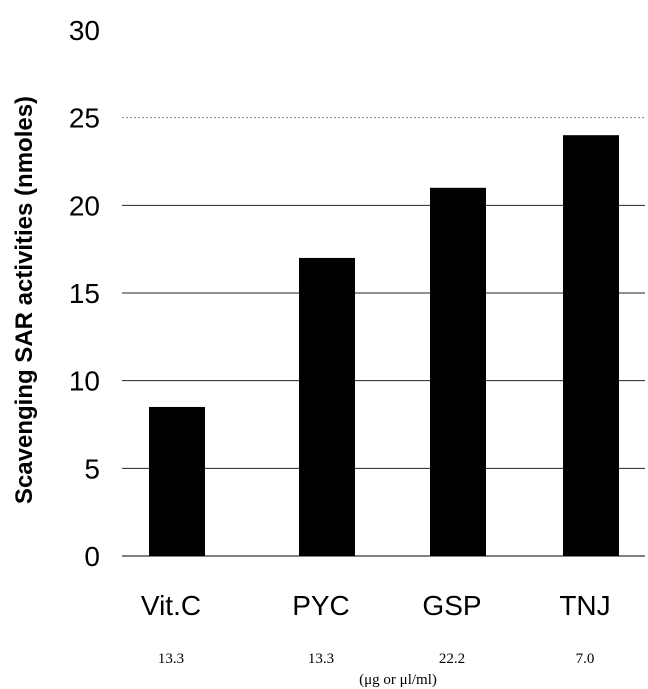 The image size is (648, 689). I want to click on x-tick-label: Vit.C, so click(171, 605).